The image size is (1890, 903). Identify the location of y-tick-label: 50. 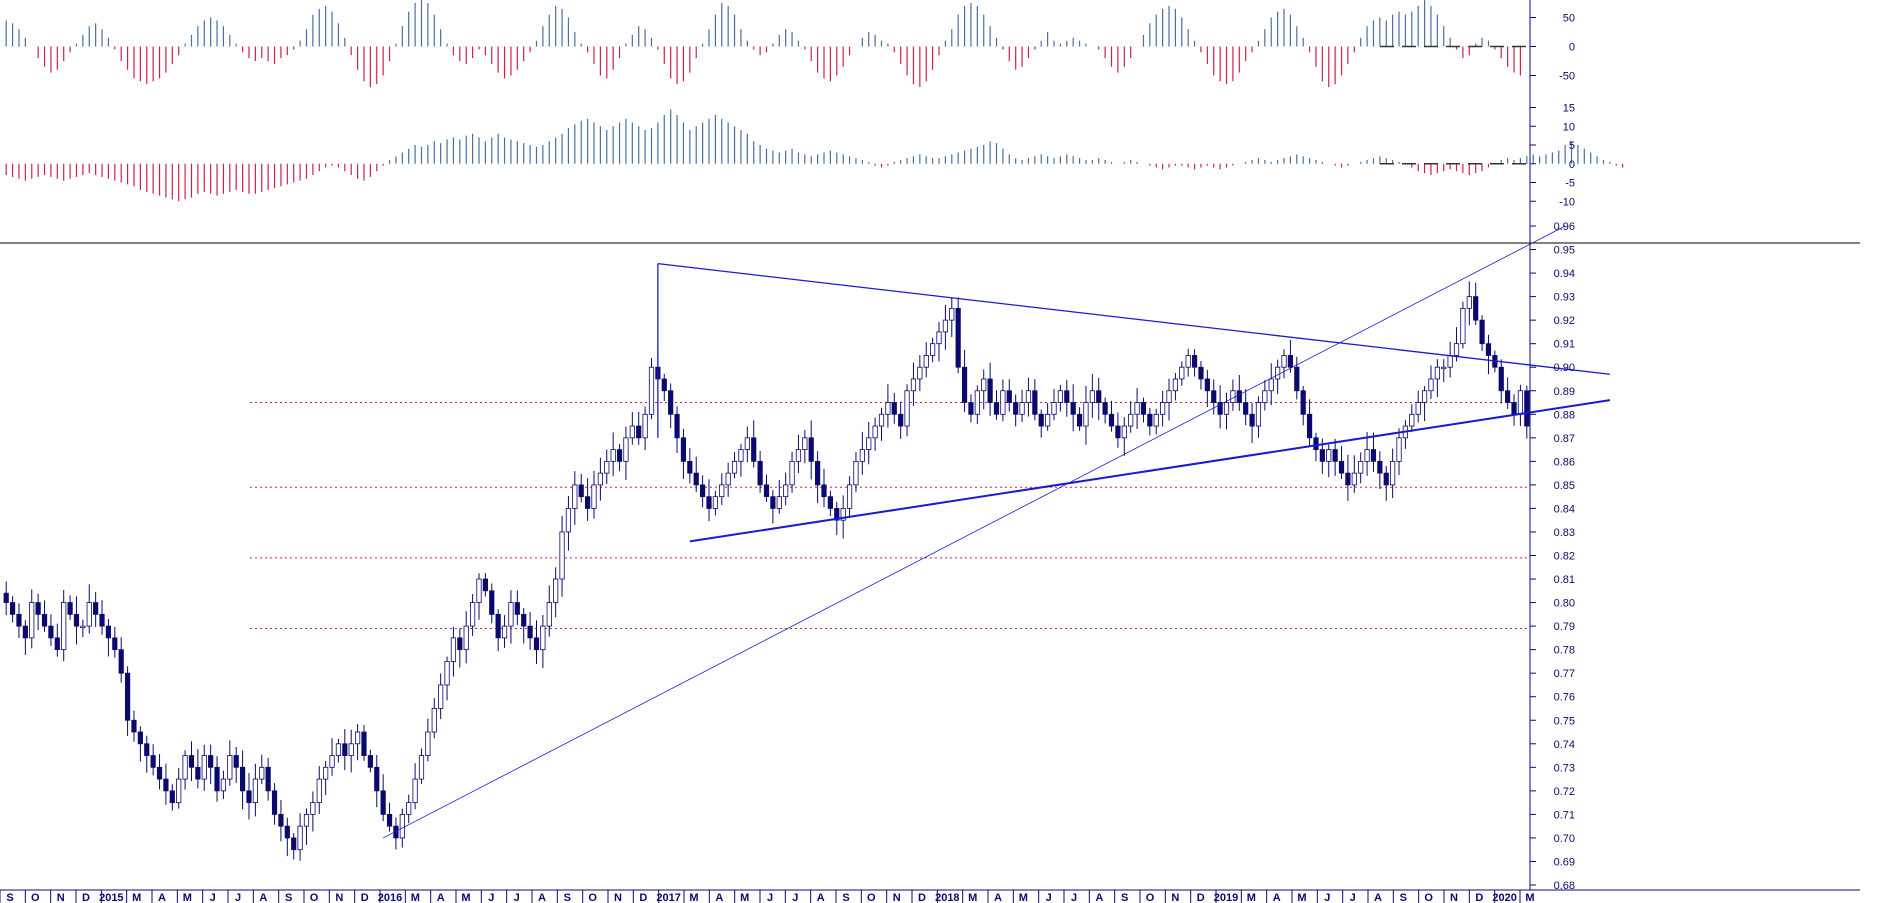
(1569, 19).